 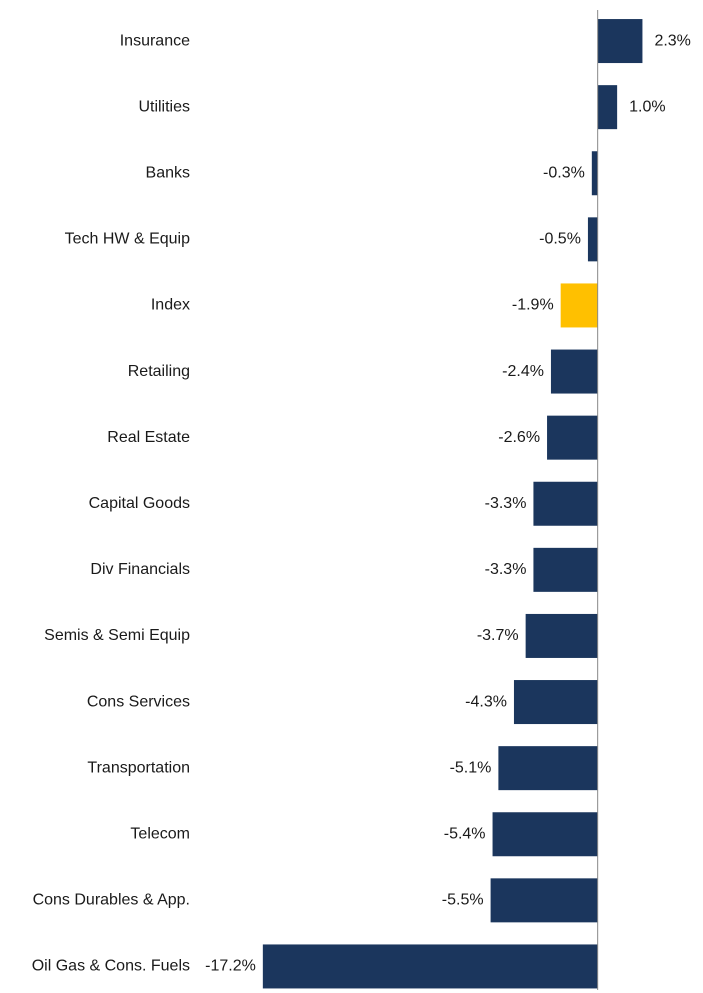 What do you see at coordinates (140, 569) in the screenshot?
I see `category-label: Div Financials` at bounding box center [140, 569].